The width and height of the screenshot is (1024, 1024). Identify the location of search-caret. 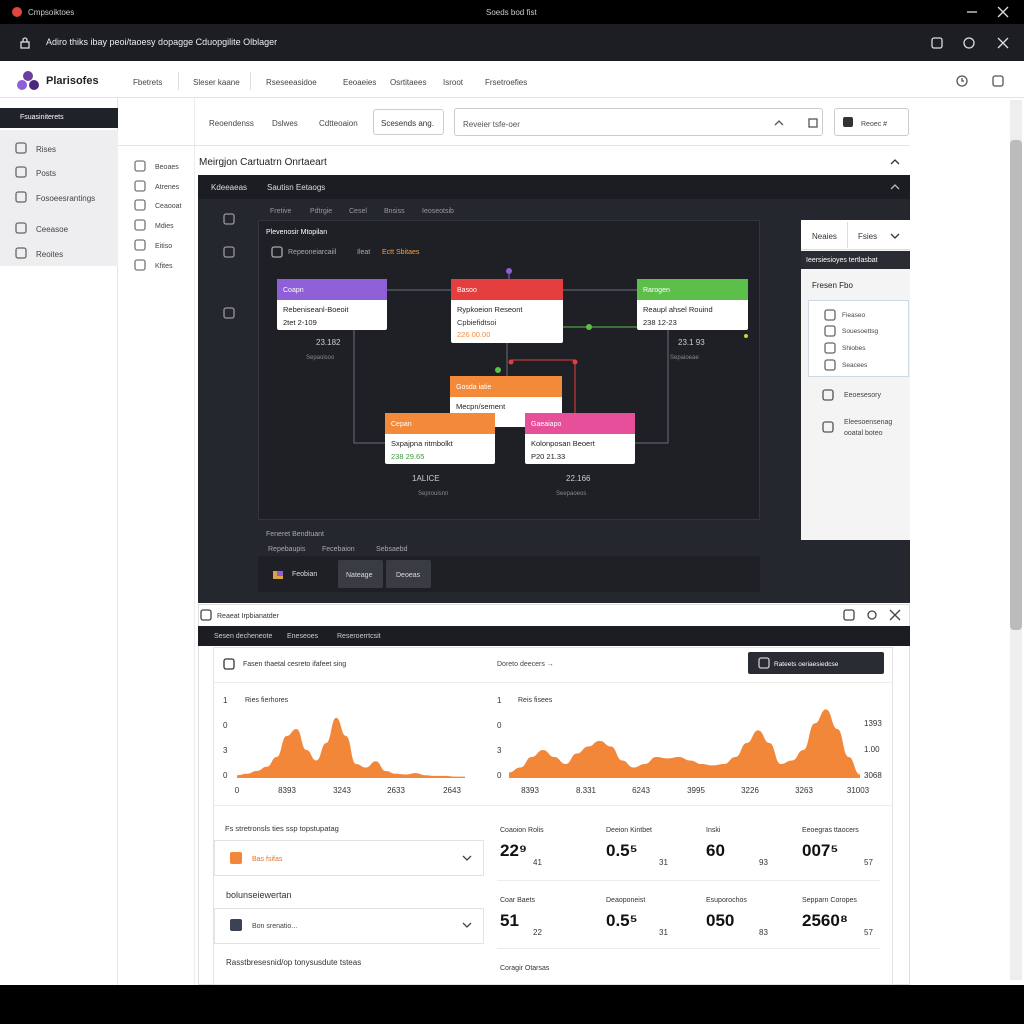
(779, 123).